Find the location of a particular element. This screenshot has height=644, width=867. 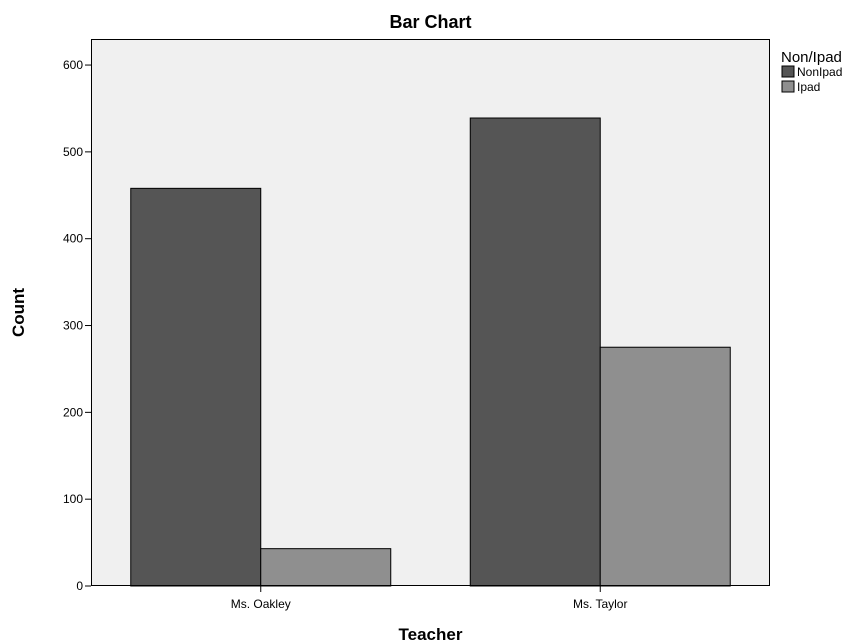

legend-label-ipad: Ipad is located at coordinates (808, 87).